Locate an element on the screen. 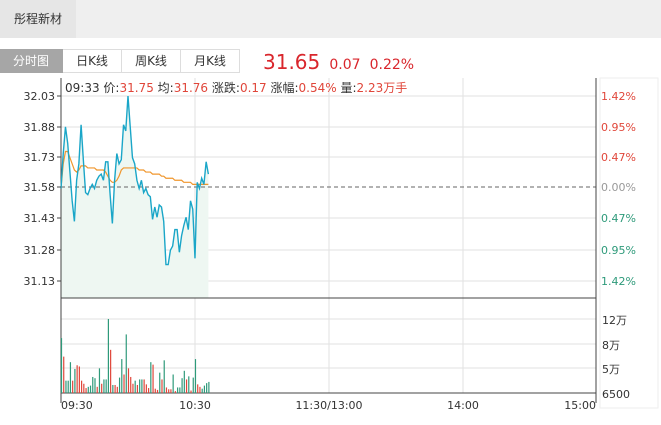 The image size is (661, 425). right-panel-border is located at coordinates (629, 243).